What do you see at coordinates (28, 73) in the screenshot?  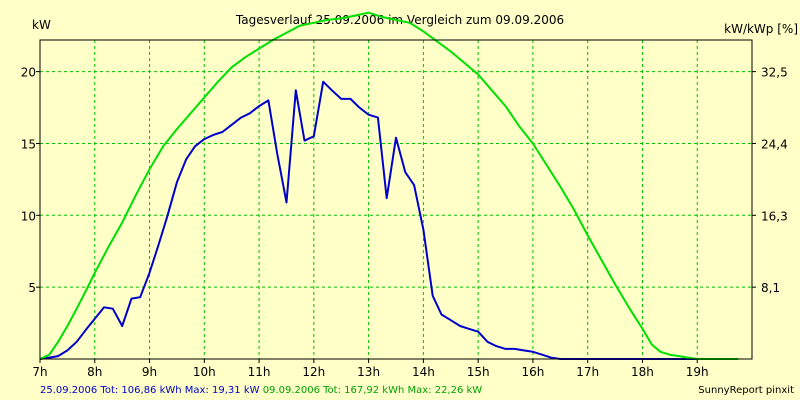 I see `y-left-tick-label-3: 20` at bounding box center [28, 73].